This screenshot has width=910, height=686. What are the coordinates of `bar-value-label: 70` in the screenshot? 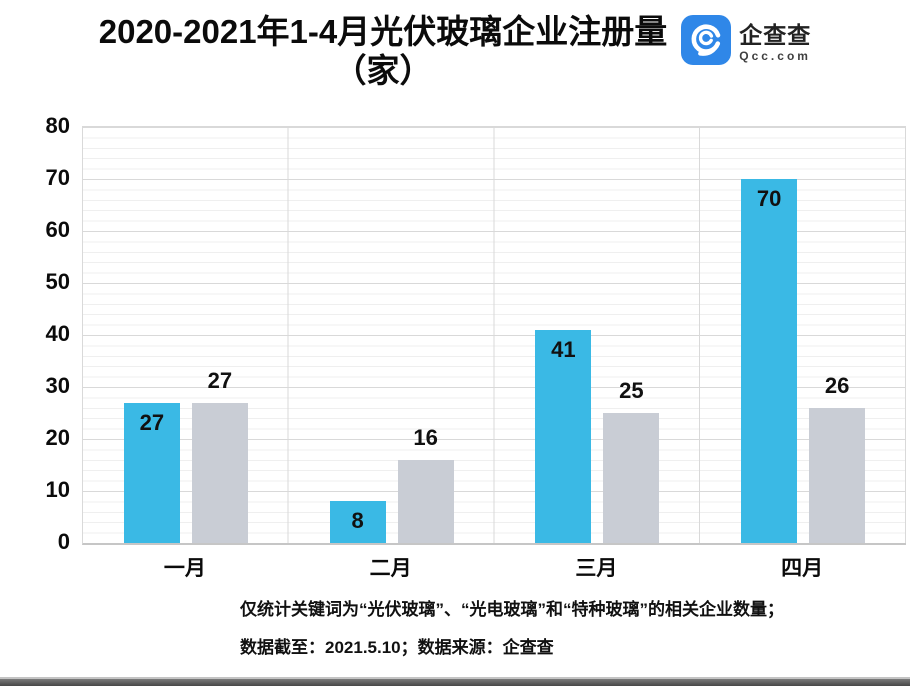 It's located at (769, 198).